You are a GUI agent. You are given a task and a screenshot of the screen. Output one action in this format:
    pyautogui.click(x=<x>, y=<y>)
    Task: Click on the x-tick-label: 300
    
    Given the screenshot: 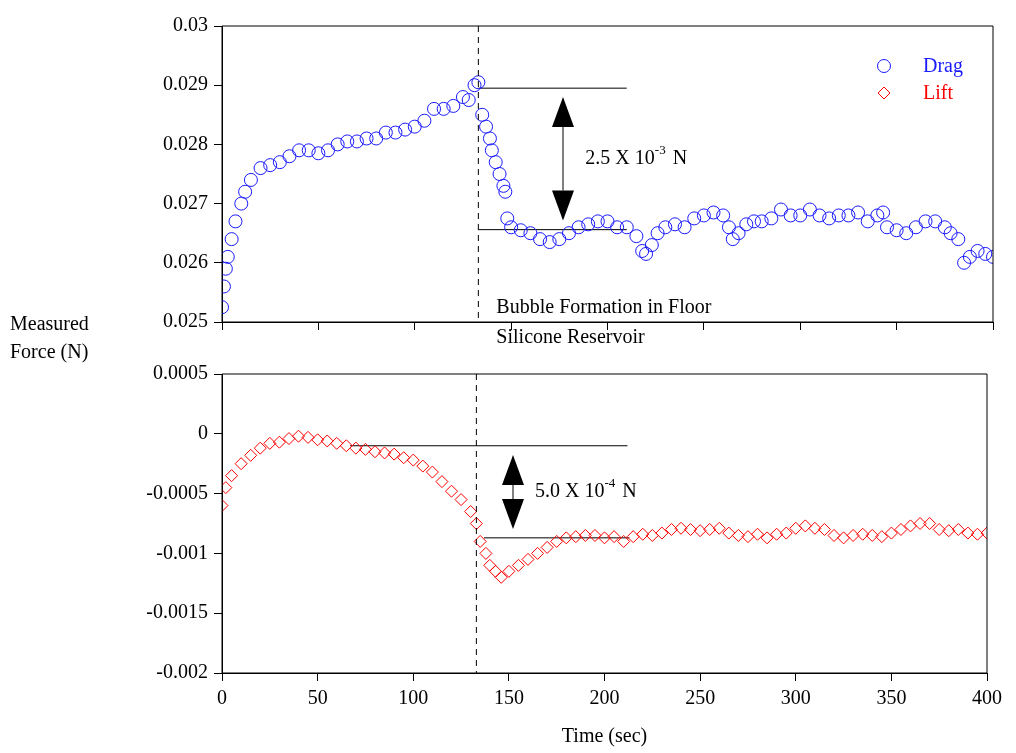 What is the action you would take?
    pyautogui.click(x=795, y=697)
    